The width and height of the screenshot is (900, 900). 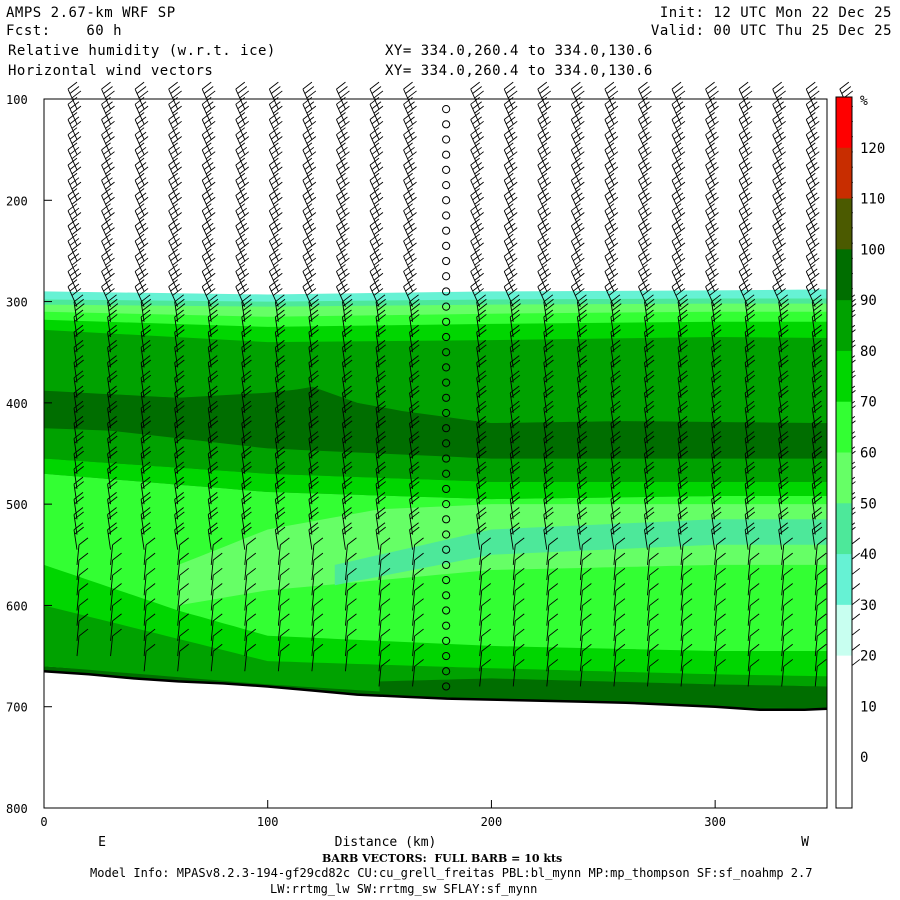 I want to click on x-tick-label: 100, so click(x=268, y=822).